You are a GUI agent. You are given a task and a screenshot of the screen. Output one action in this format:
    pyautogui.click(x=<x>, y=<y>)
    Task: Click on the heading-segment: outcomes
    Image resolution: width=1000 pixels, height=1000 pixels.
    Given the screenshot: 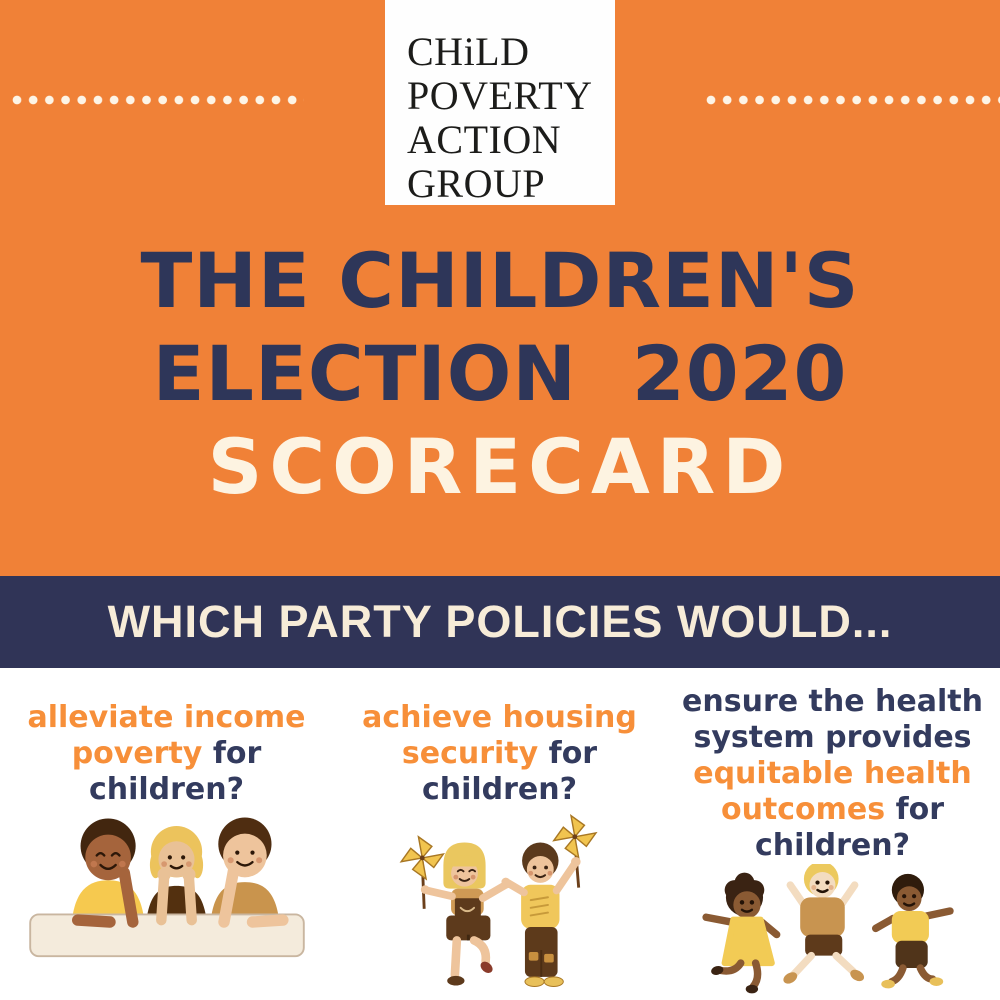 What is the action you would take?
    pyautogui.click(x=803, y=809)
    